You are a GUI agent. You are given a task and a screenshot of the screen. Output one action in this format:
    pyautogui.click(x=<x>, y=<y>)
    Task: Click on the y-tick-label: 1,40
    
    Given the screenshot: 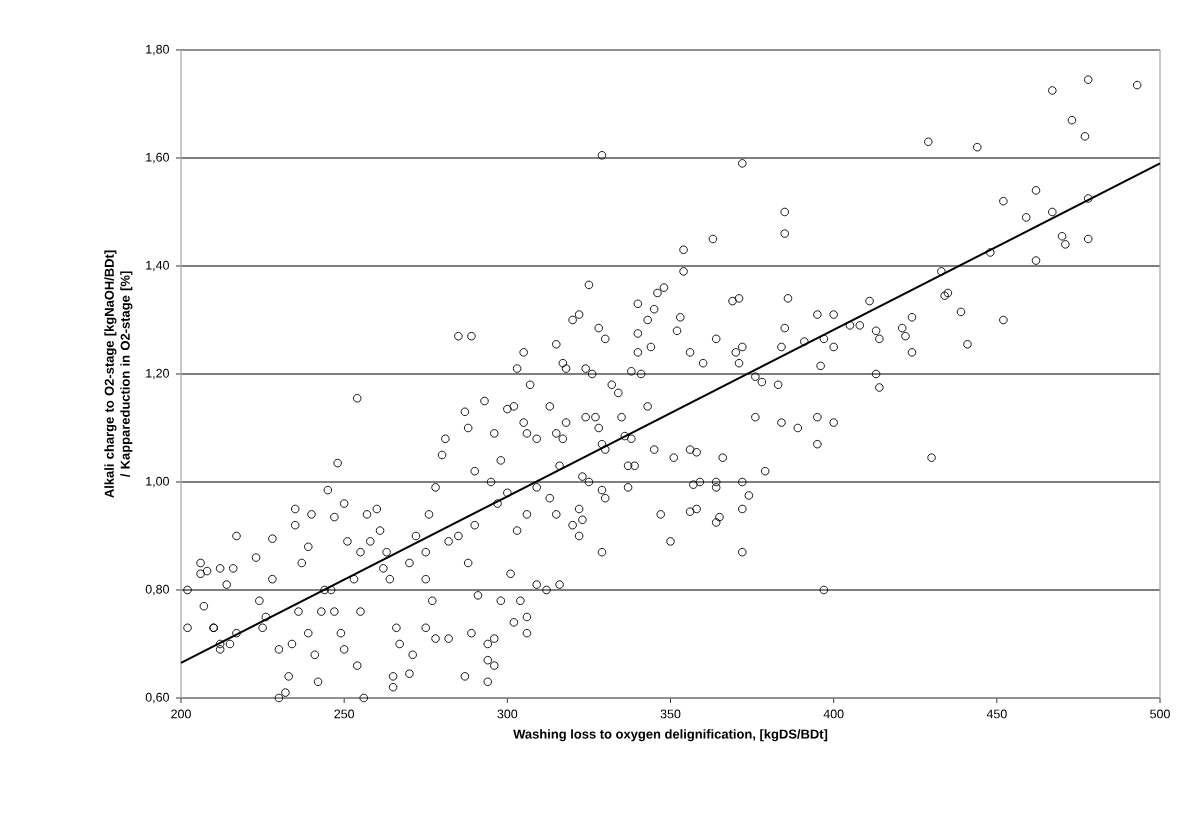 What is the action you would take?
    pyautogui.click(x=157, y=266)
    